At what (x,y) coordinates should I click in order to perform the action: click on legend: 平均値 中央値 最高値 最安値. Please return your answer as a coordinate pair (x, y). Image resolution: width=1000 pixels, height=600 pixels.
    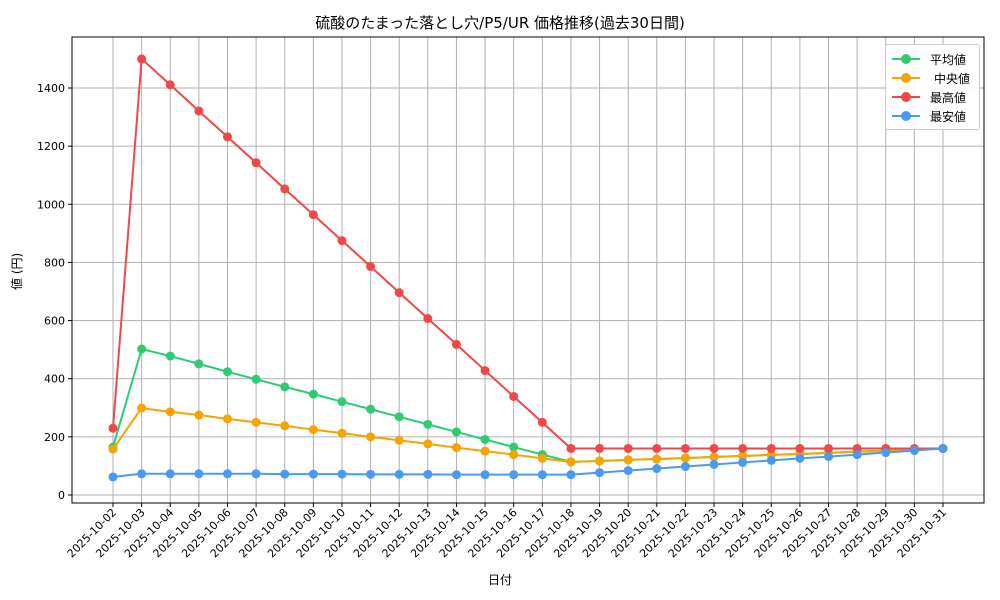
    Looking at the image, I should click on (932, 87).